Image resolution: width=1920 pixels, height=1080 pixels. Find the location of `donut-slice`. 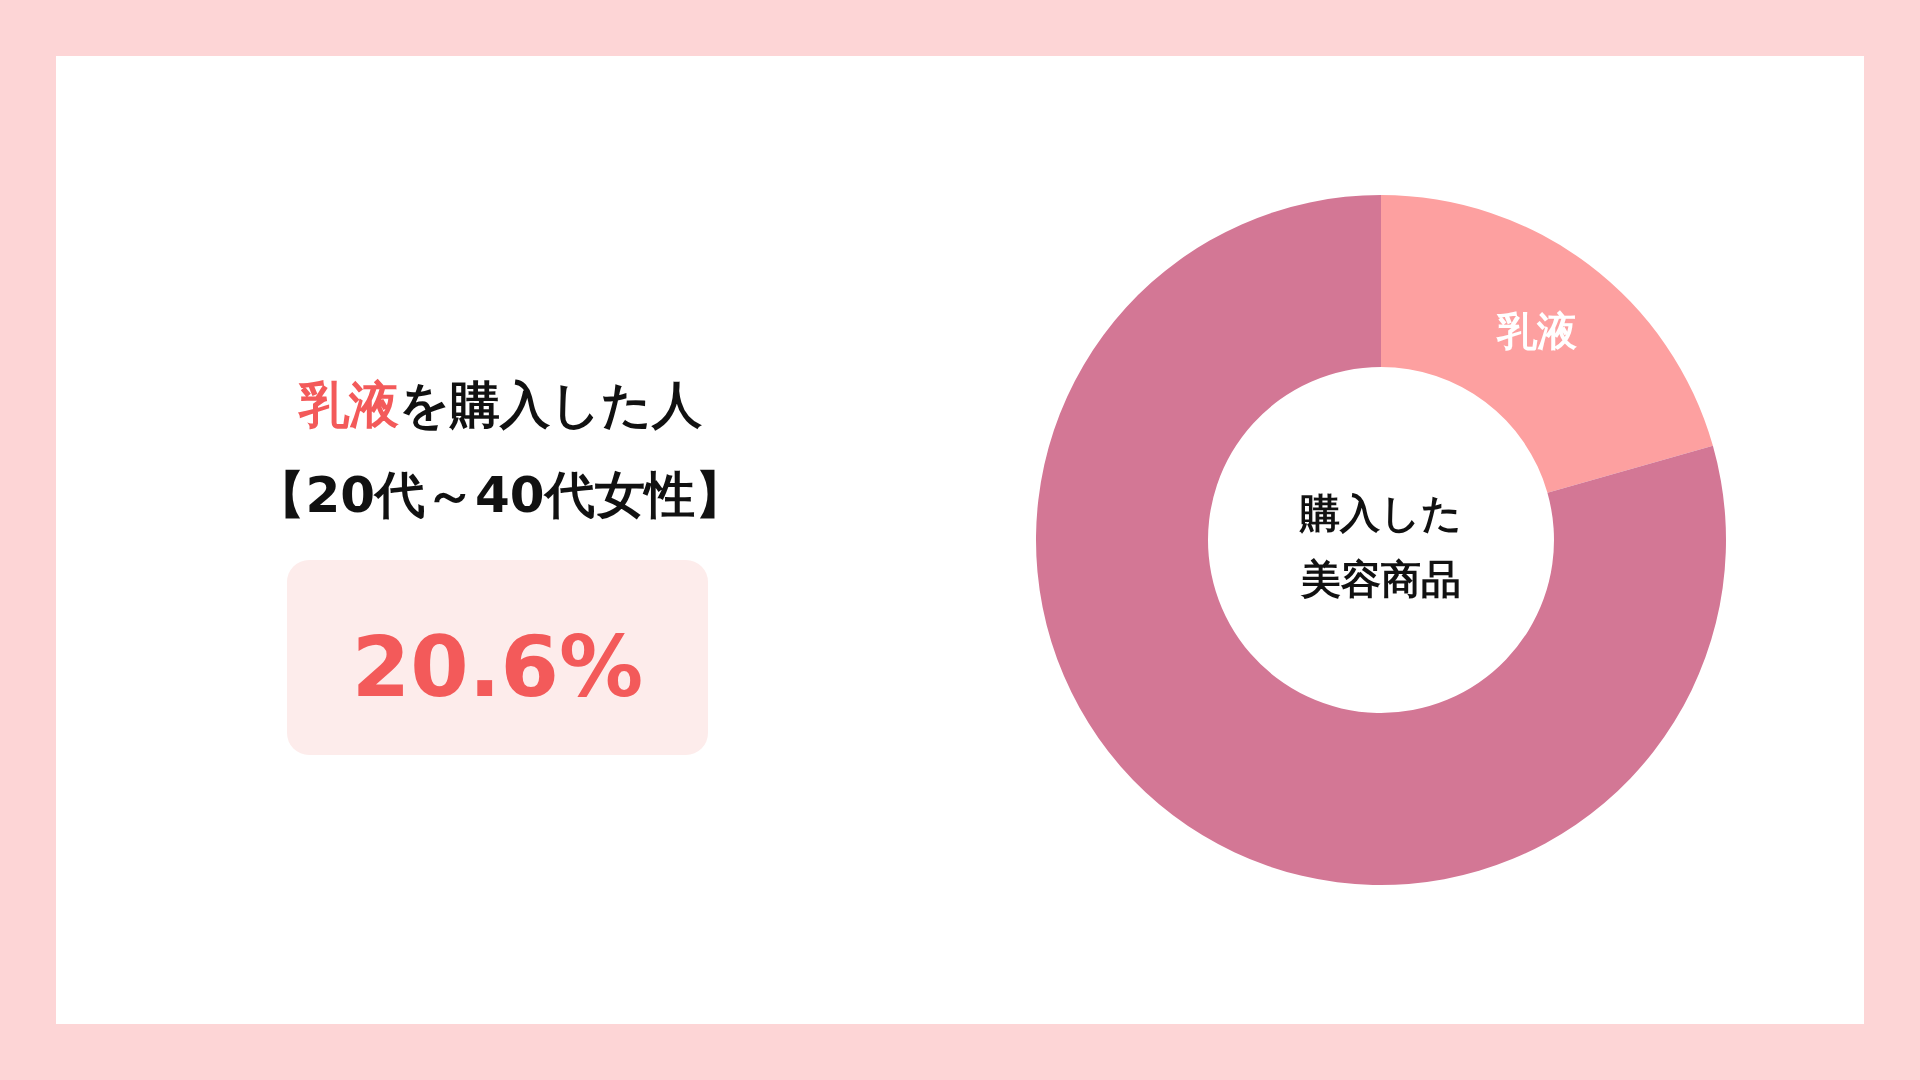

donut-slice is located at coordinates (1547, 344).